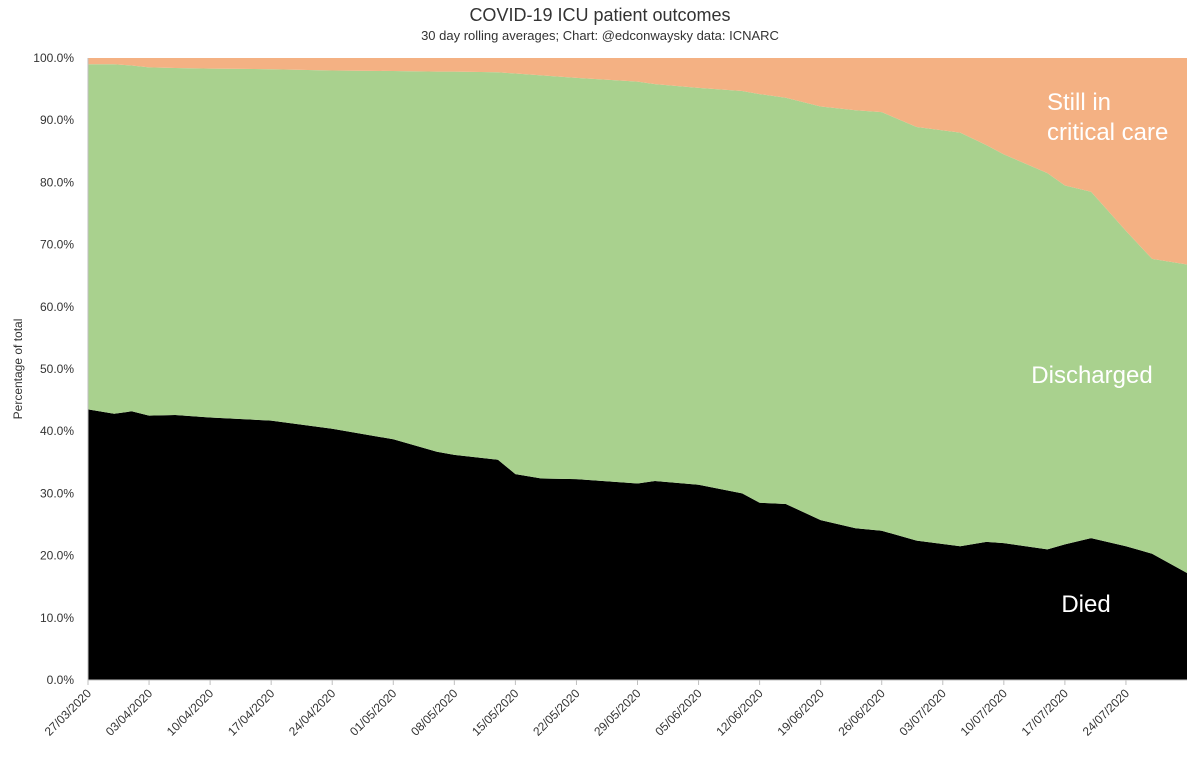 This screenshot has height=757, width=1200. Describe the element at coordinates (57, 245) in the screenshot. I see `y-tick-label: 70.0%` at that location.